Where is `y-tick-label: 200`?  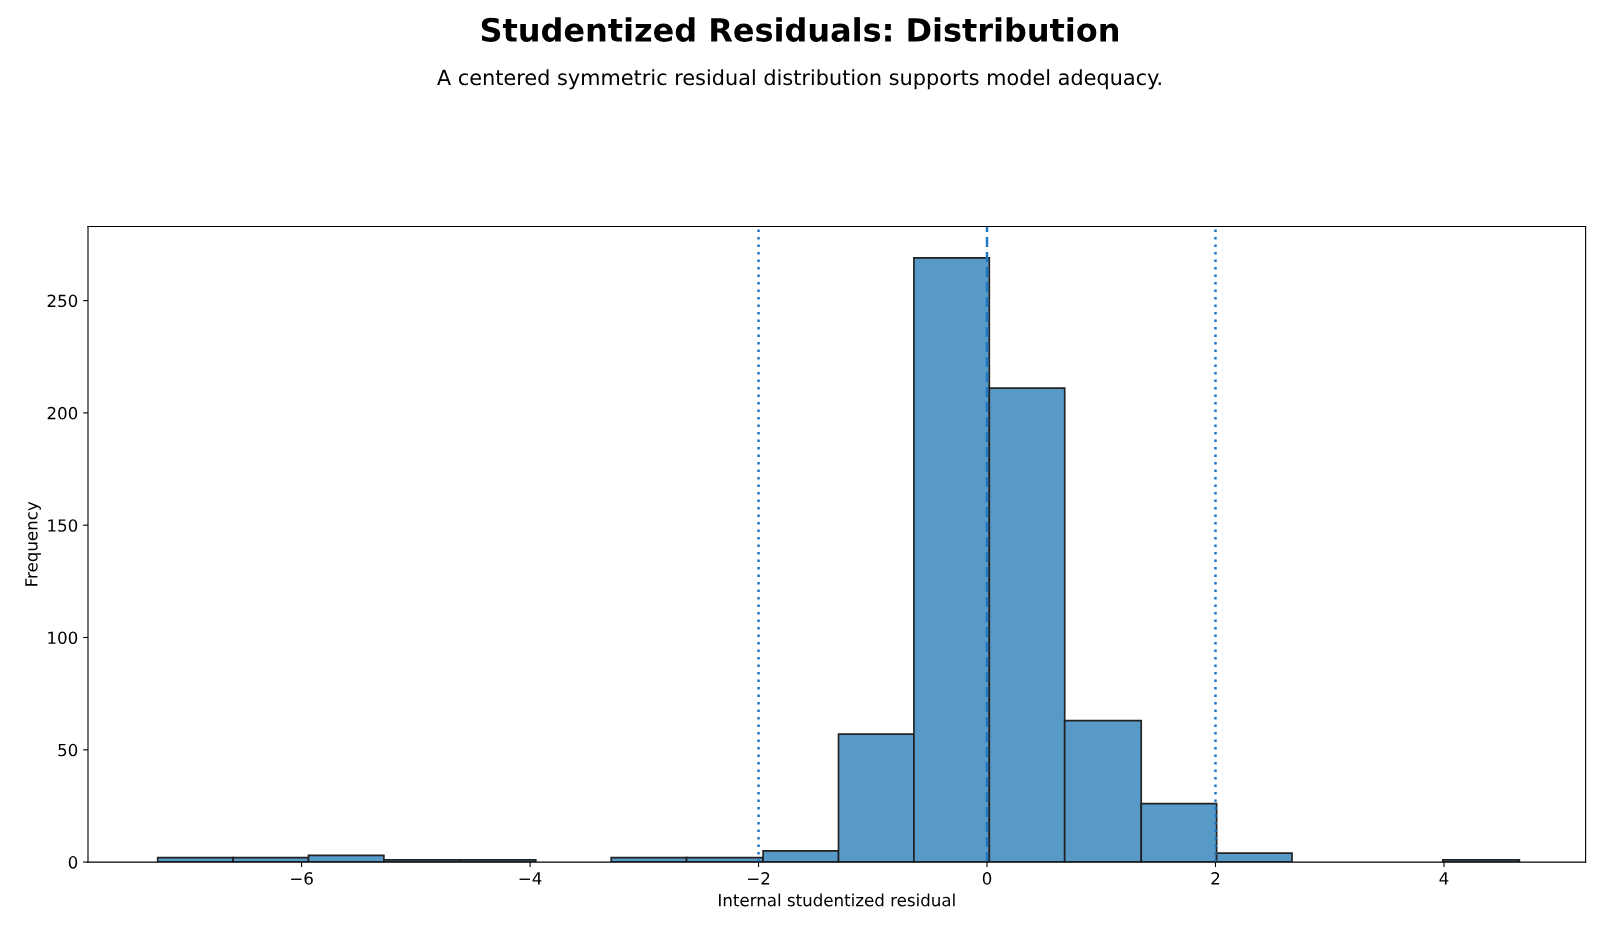 y-tick-label: 200 is located at coordinates (62, 413).